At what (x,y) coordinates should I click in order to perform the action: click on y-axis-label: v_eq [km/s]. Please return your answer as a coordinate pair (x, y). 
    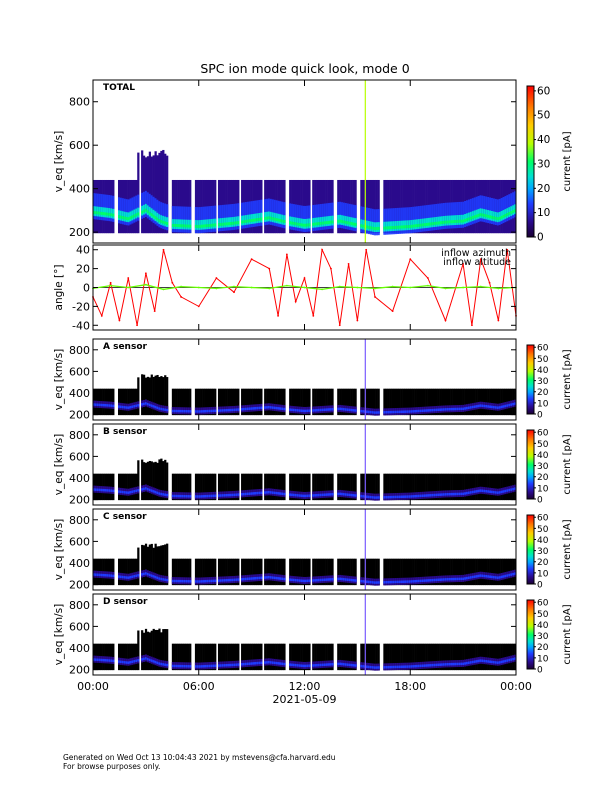
    Looking at the image, I should click on (59, 549).